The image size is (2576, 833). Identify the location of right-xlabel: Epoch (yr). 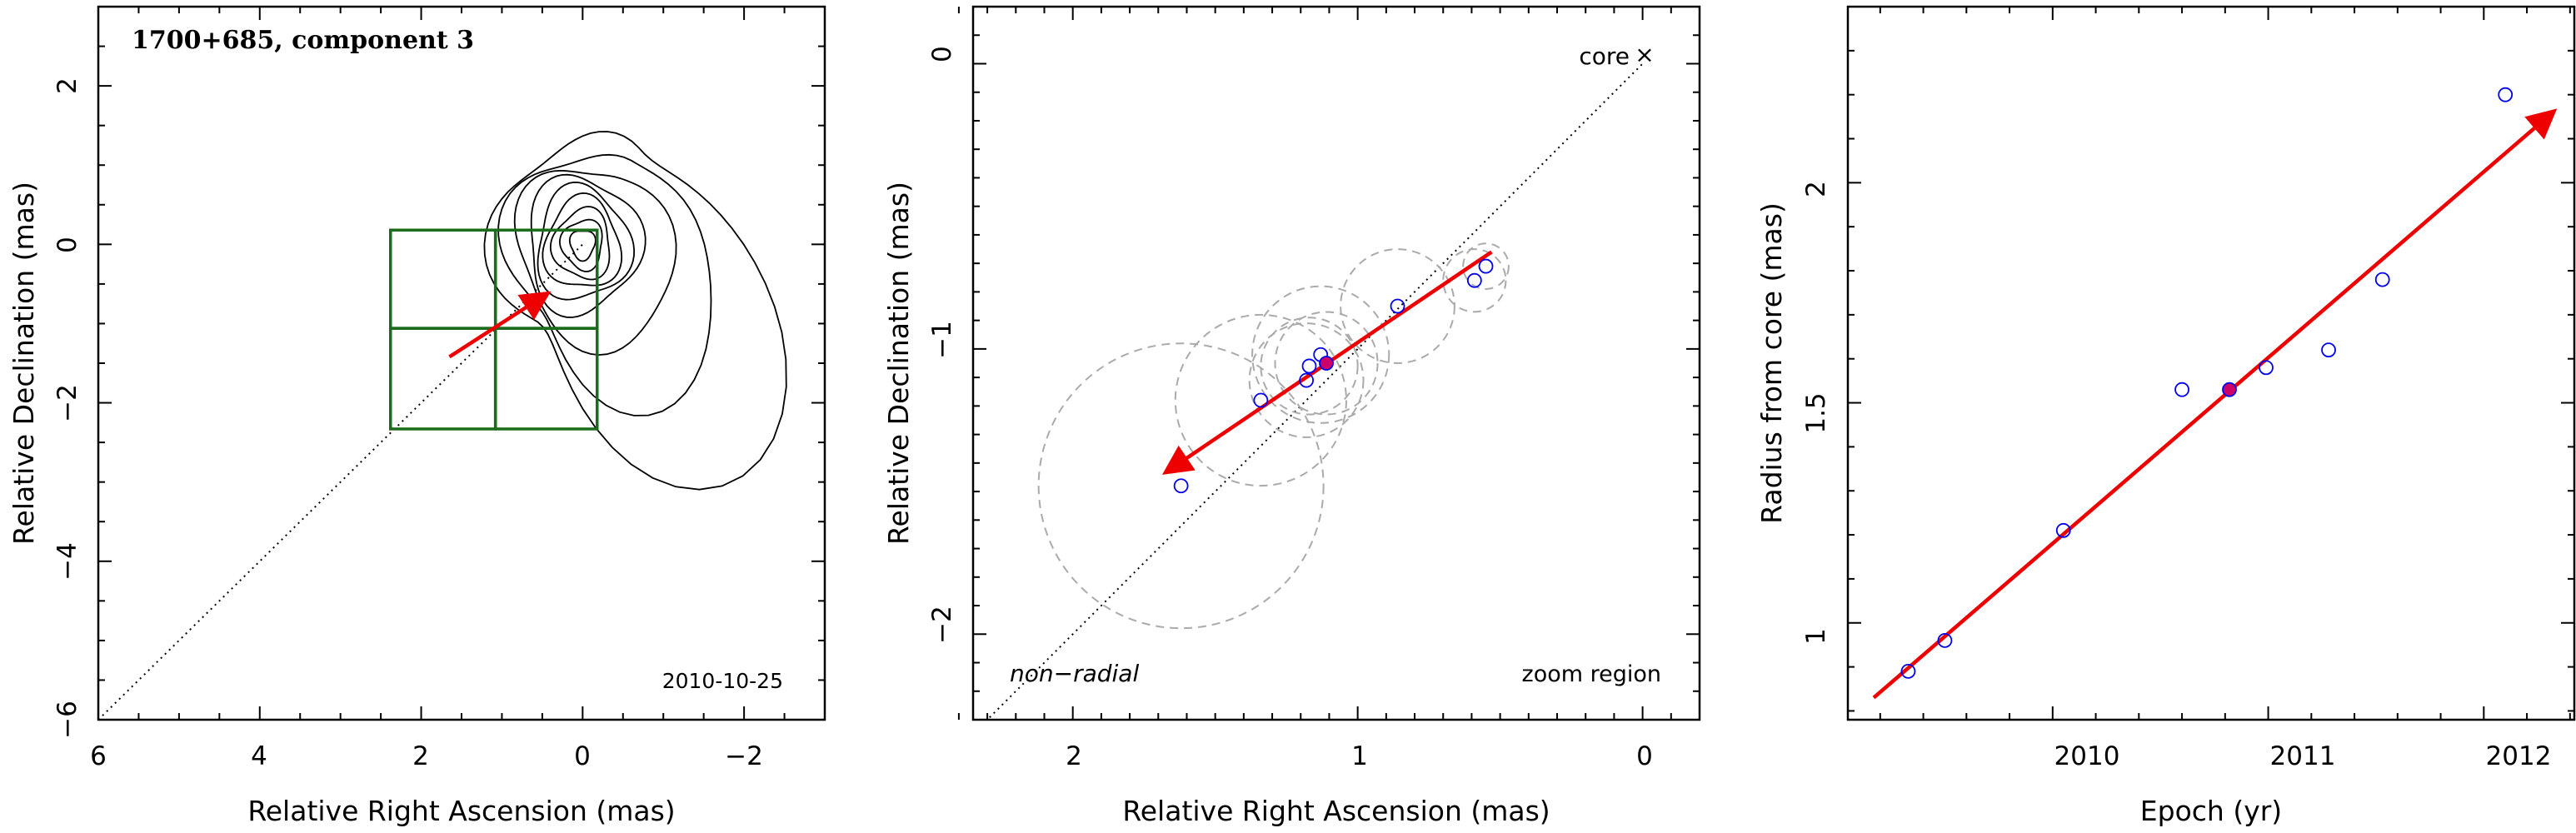
(2211, 811).